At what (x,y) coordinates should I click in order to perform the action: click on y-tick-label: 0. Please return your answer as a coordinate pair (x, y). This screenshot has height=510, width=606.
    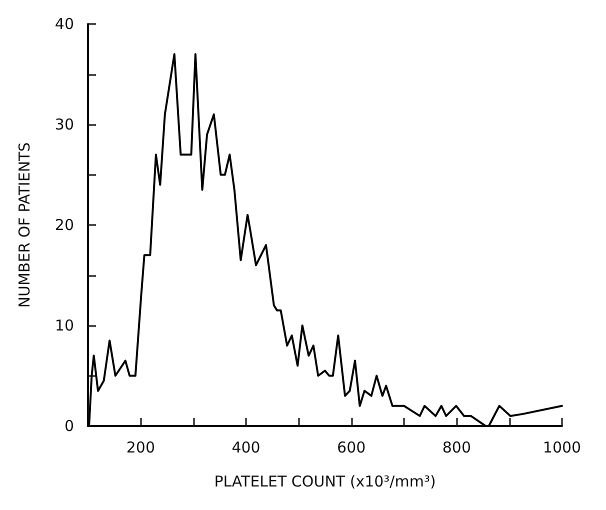
    Looking at the image, I should click on (69, 426).